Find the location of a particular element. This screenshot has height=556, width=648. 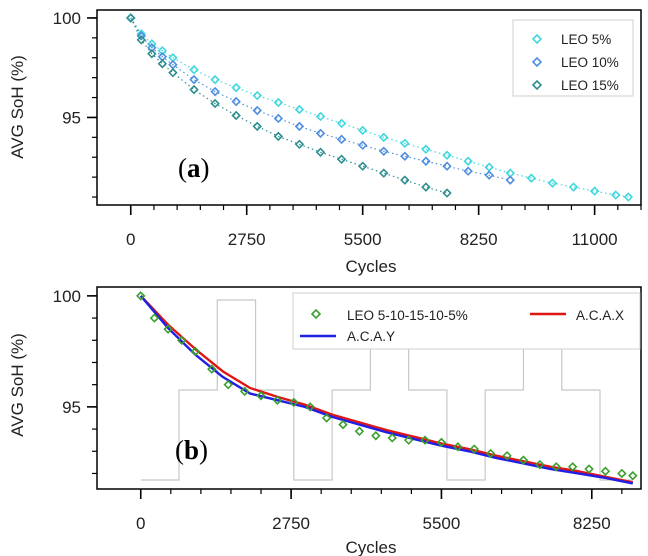

panel-b-tag: (b) is located at coordinates (191, 450).